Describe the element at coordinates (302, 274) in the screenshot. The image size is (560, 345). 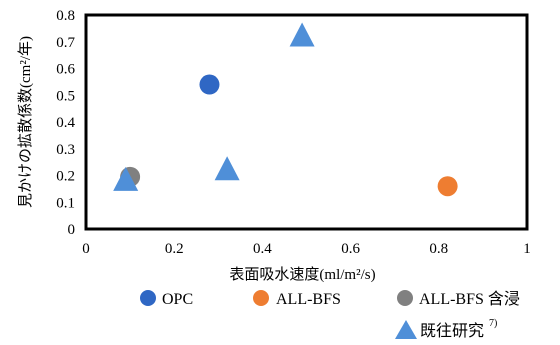
I see `x-axis-label: 表面吸水速度(ml/m²/s)` at that location.